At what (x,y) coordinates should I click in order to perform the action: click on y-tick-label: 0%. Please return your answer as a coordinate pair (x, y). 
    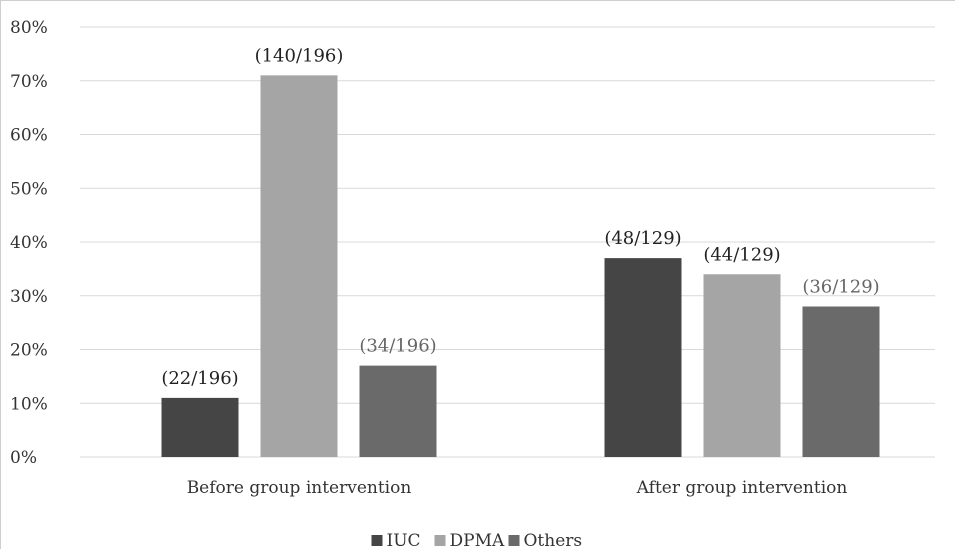
    Looking at the image, I should click on (23, 458).